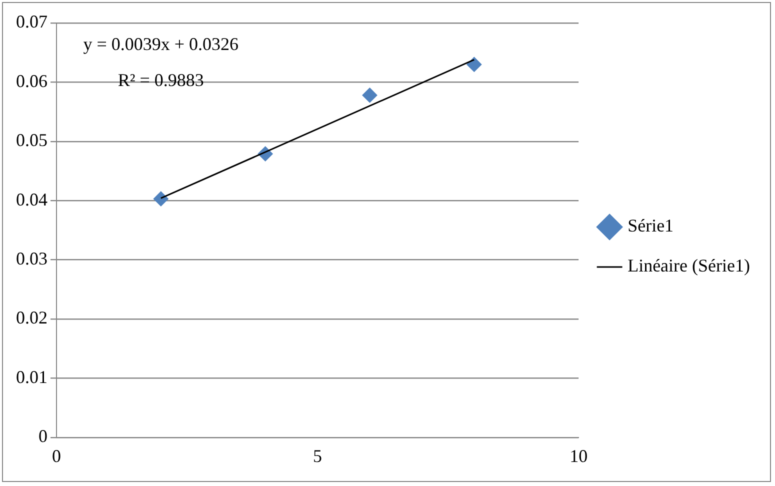 The height and width of the screenshot is (486, 775). I want to click on y-tick-label: 0, so click(43, 436).